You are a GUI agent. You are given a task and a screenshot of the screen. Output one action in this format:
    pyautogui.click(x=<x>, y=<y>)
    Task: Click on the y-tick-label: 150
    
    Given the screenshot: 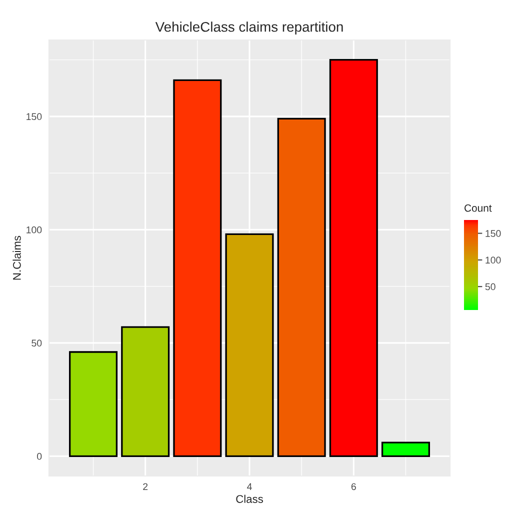 What is the action you would take?
    pyautogui.click(x=34, y=116)
    